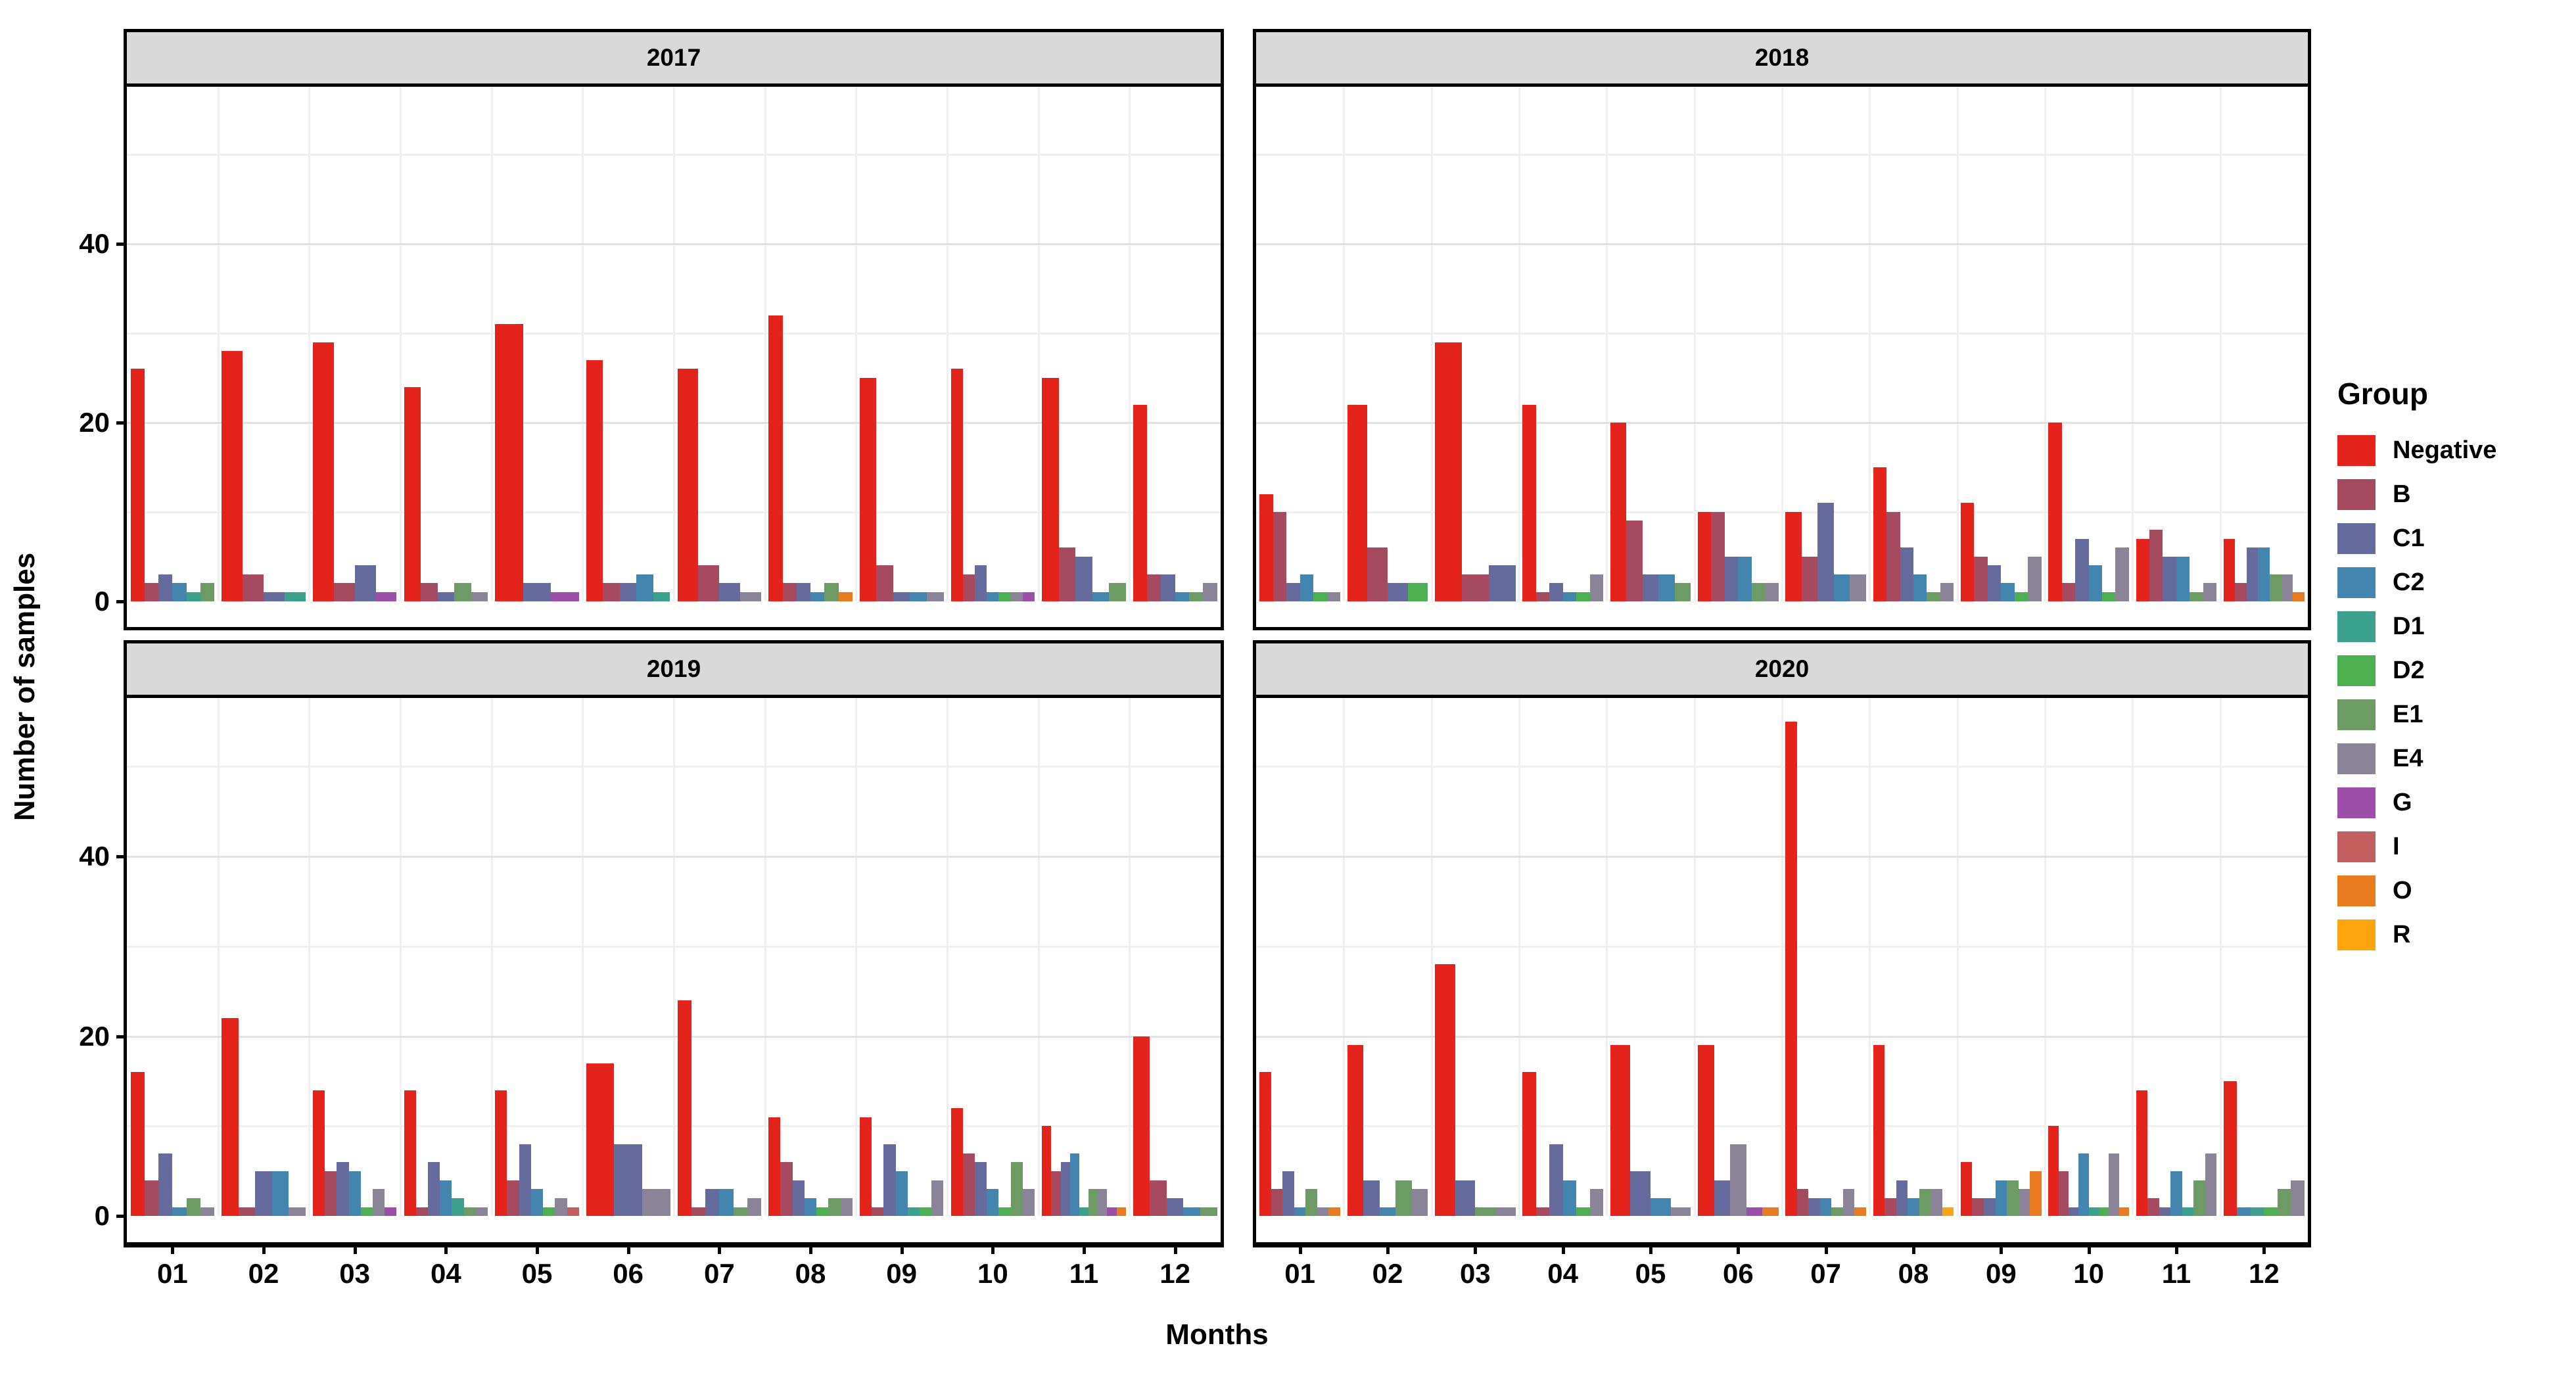 This screenshot has height=1373, width=2576. What do you see at coordinates (94, 856) in the screenshot?
I see `y-tick-label: 40` at bounding box center [94, 856].